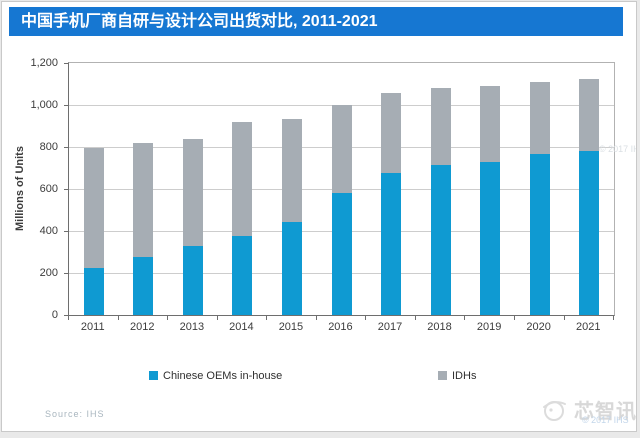 The width and height of the screenshot is (640, 438). Describe the element at coordinates (48, 147) in the screenshot. I see `y-tick-label-800: 800` at that location.